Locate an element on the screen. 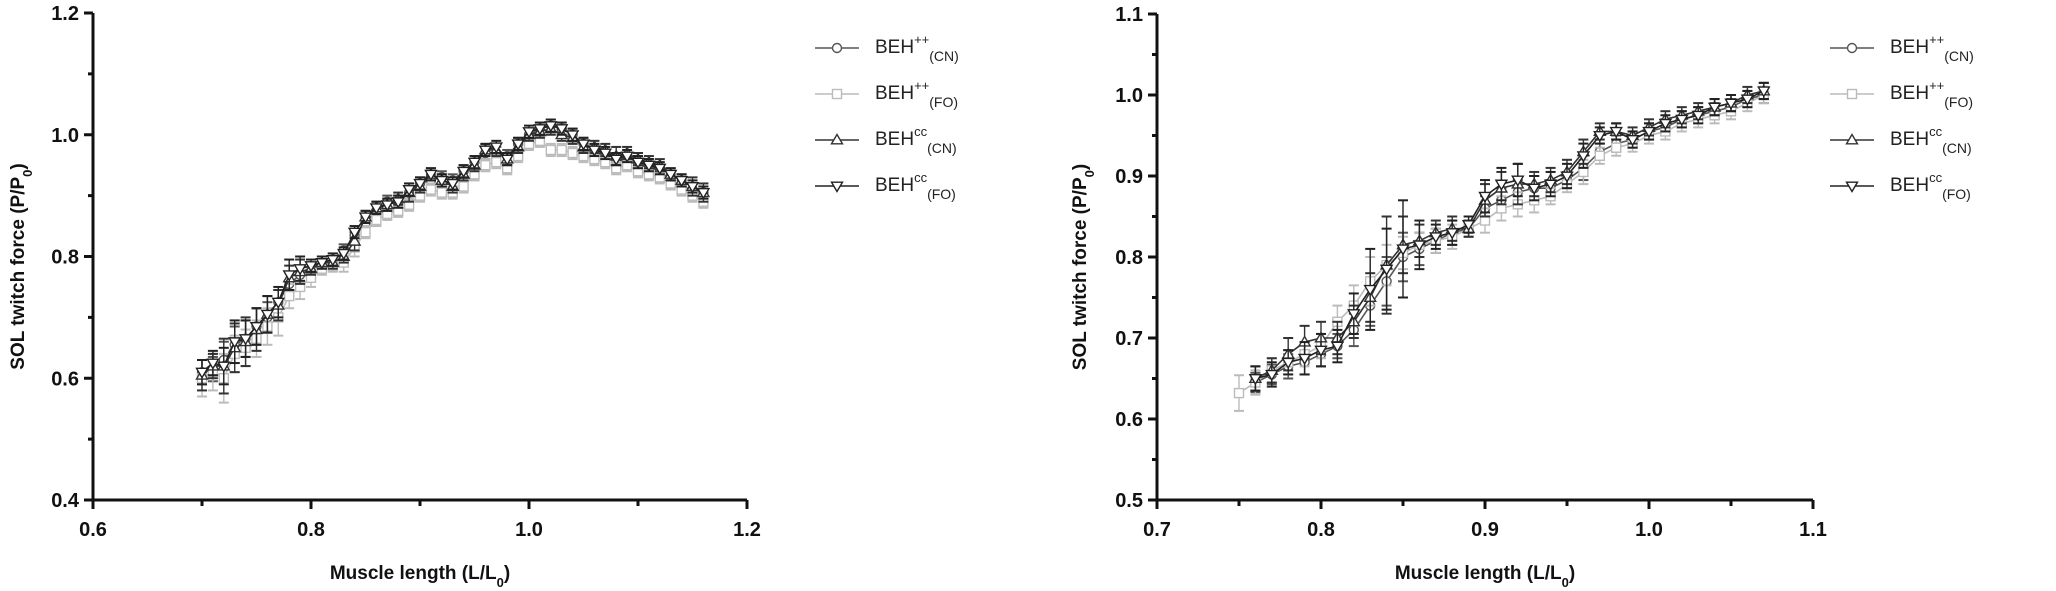 The image size is (2056, 591). legend-label: BEH++(FO) is located at coordinates (1931, 94).